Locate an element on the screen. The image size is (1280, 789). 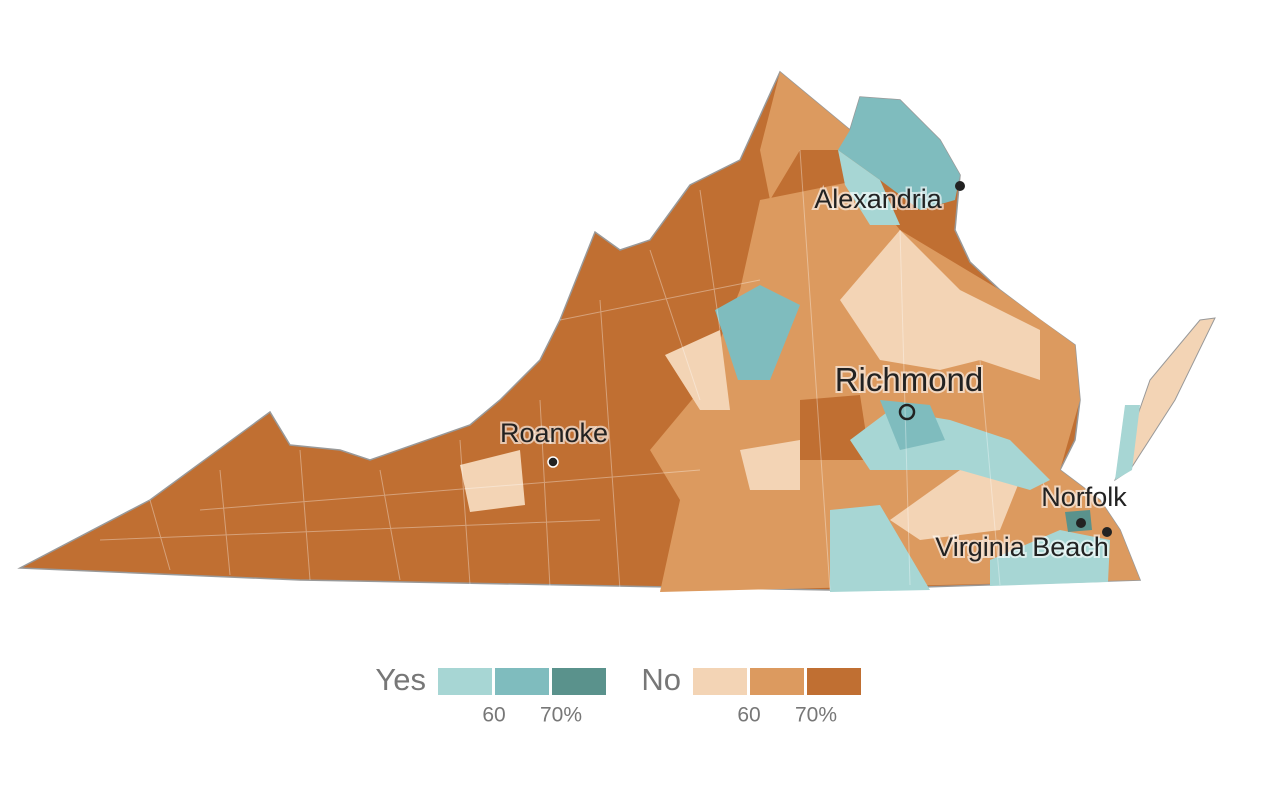
city-label: Norfolk is located at coordinates (1084, 497).